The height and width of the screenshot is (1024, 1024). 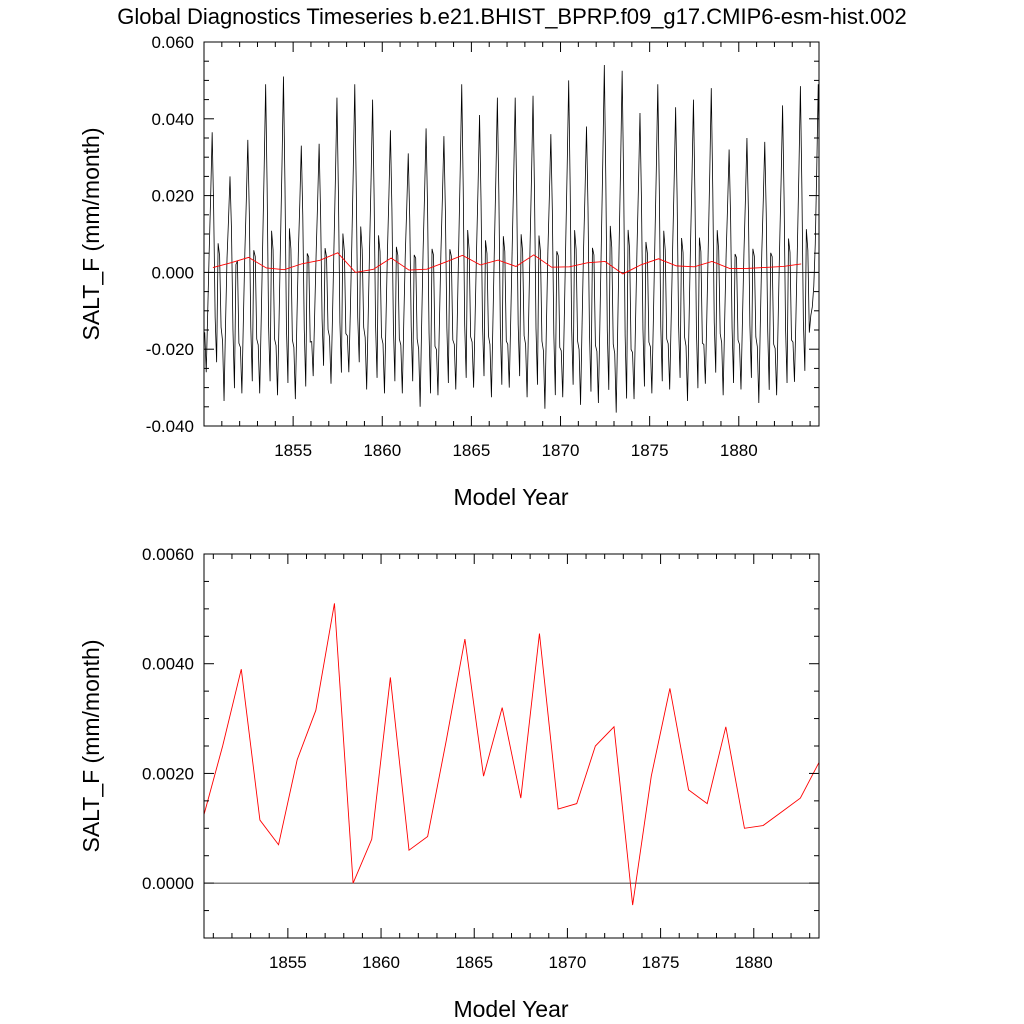 I want to click on top-x-tick-label: 1865, so click(x=471, y=450).